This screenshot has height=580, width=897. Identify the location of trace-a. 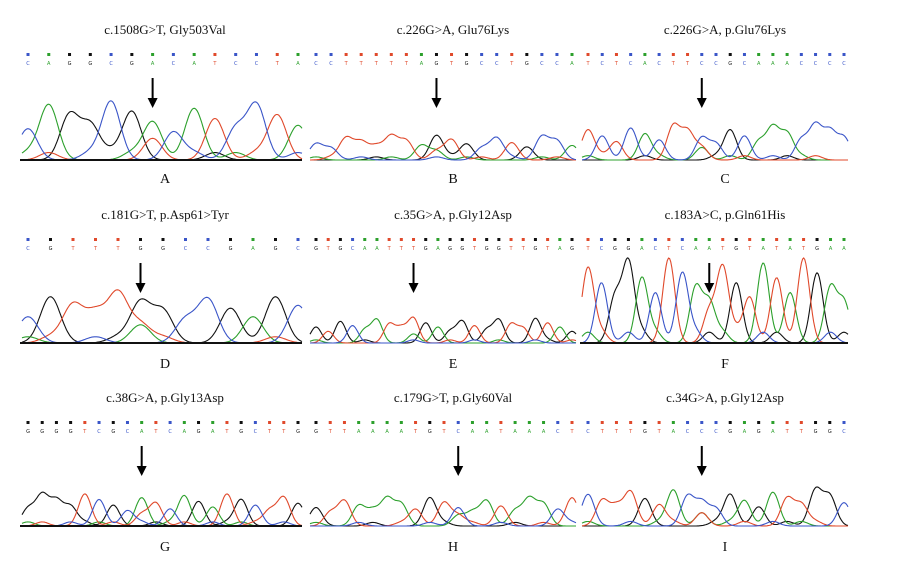
(443, 331).